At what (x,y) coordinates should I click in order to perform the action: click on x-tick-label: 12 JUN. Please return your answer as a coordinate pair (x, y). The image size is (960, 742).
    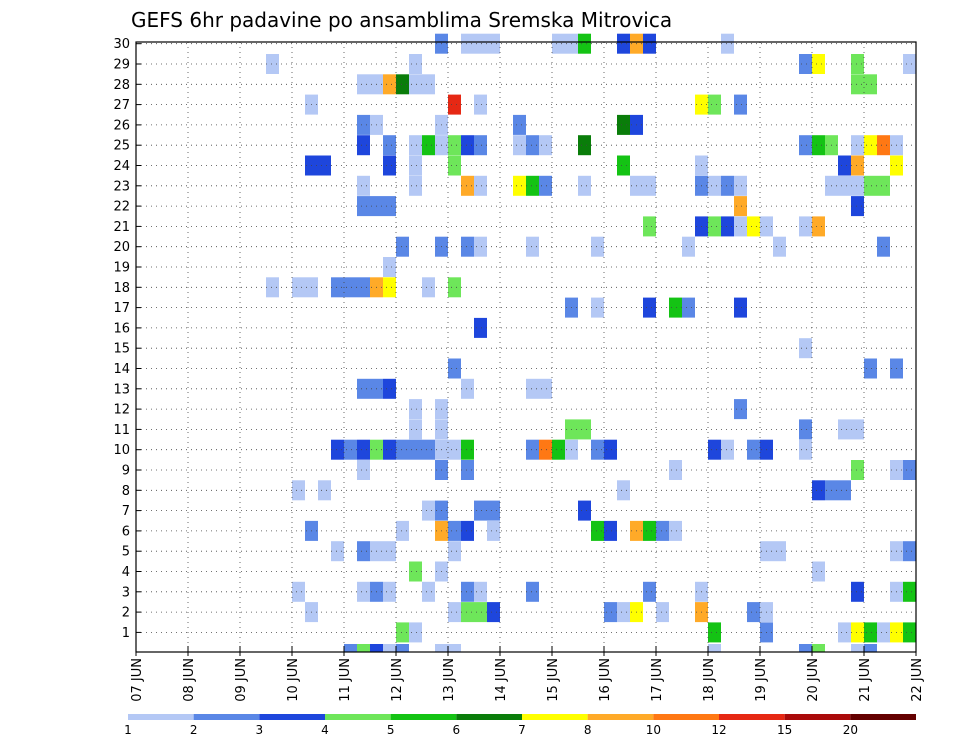
    Looking at the image, I should click on (397, 680).